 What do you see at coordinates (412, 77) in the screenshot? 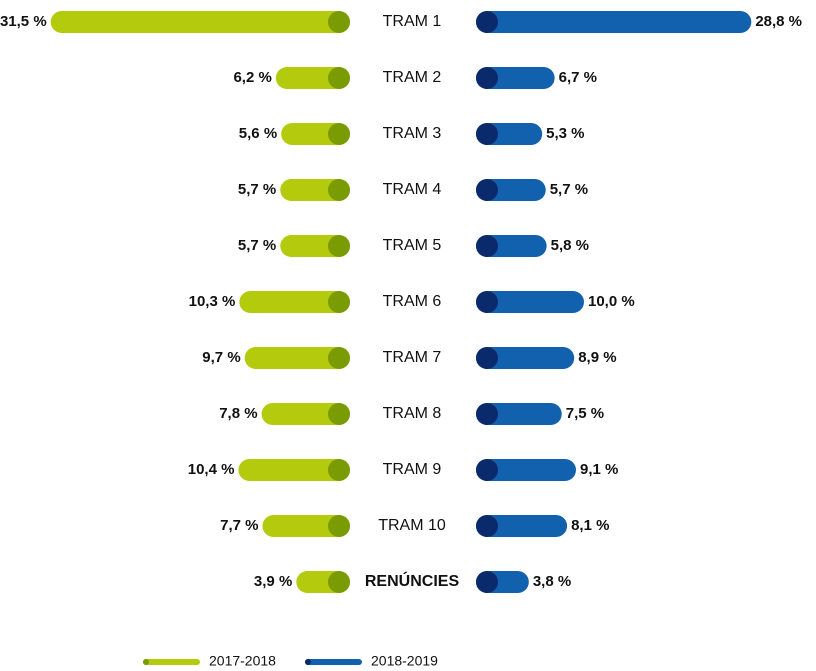
I see `category-label: TRAM 2` at bounding box center [412, 77].